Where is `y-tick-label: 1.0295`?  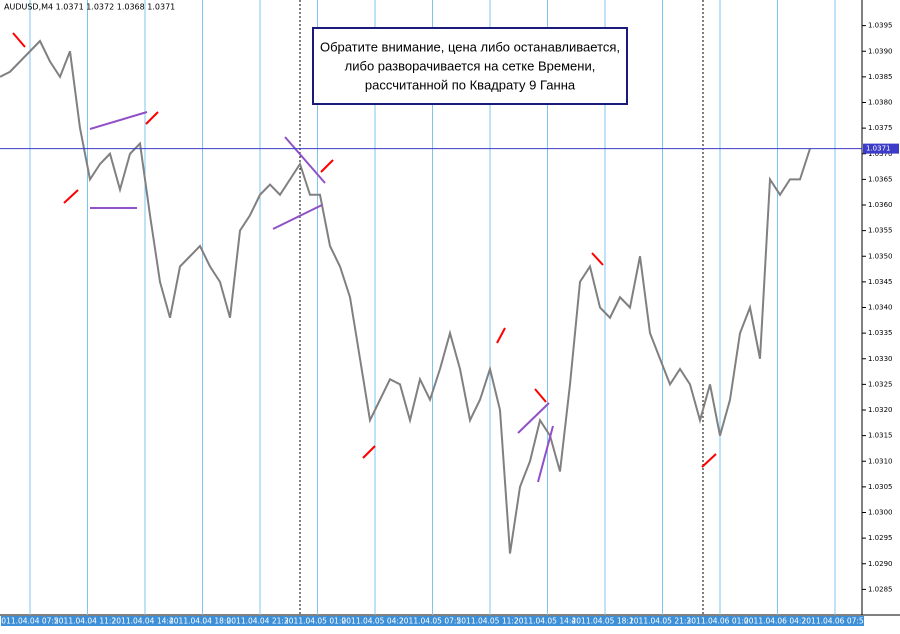
y-tick-label: 1.0295 is located at coordinates (880, 538).